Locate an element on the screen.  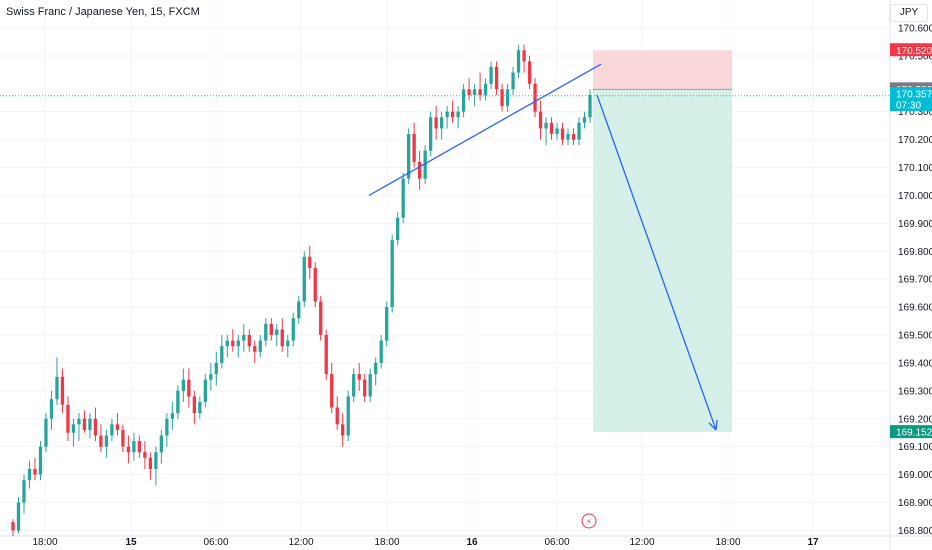
y-tick-label: 169.600 is located at coordinates (915, 308).